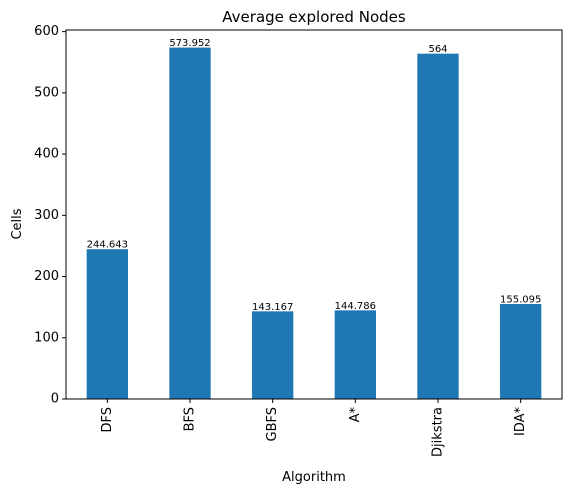 This screenshot has height=492, width=571. I want to click on y-tick-label: 400, so click(46, 154).